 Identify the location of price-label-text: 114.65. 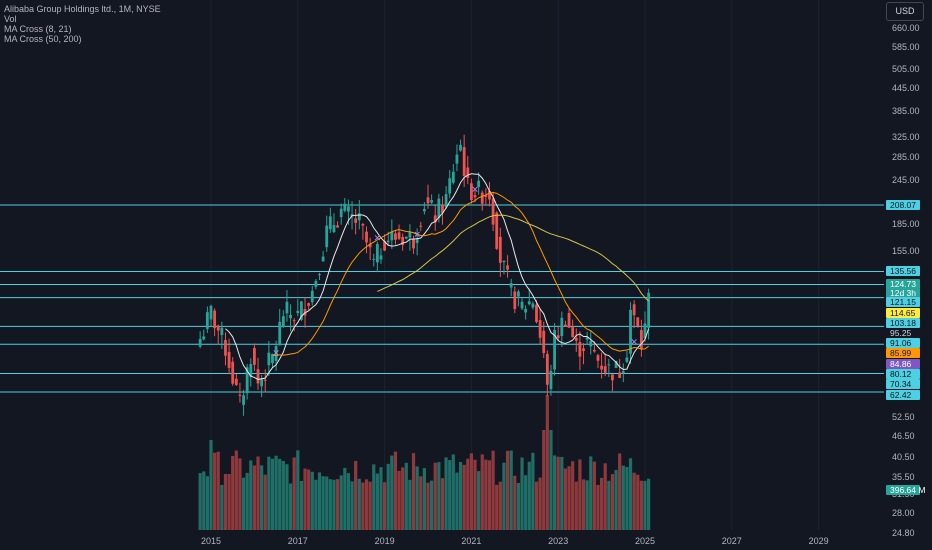
(903, 313).